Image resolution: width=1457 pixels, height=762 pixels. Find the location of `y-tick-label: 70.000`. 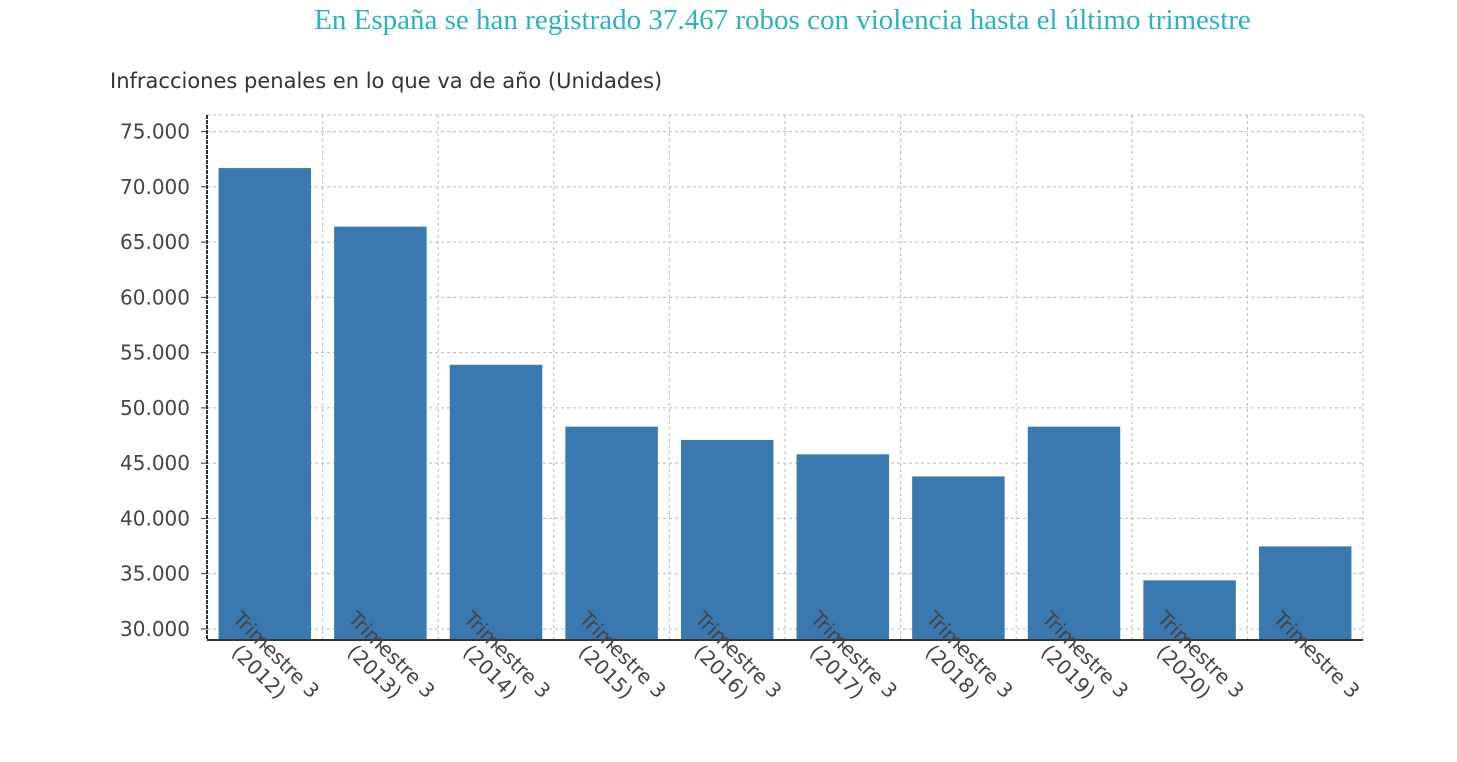

y-tick-label: 70.000 is located at coordinates (155, 187).